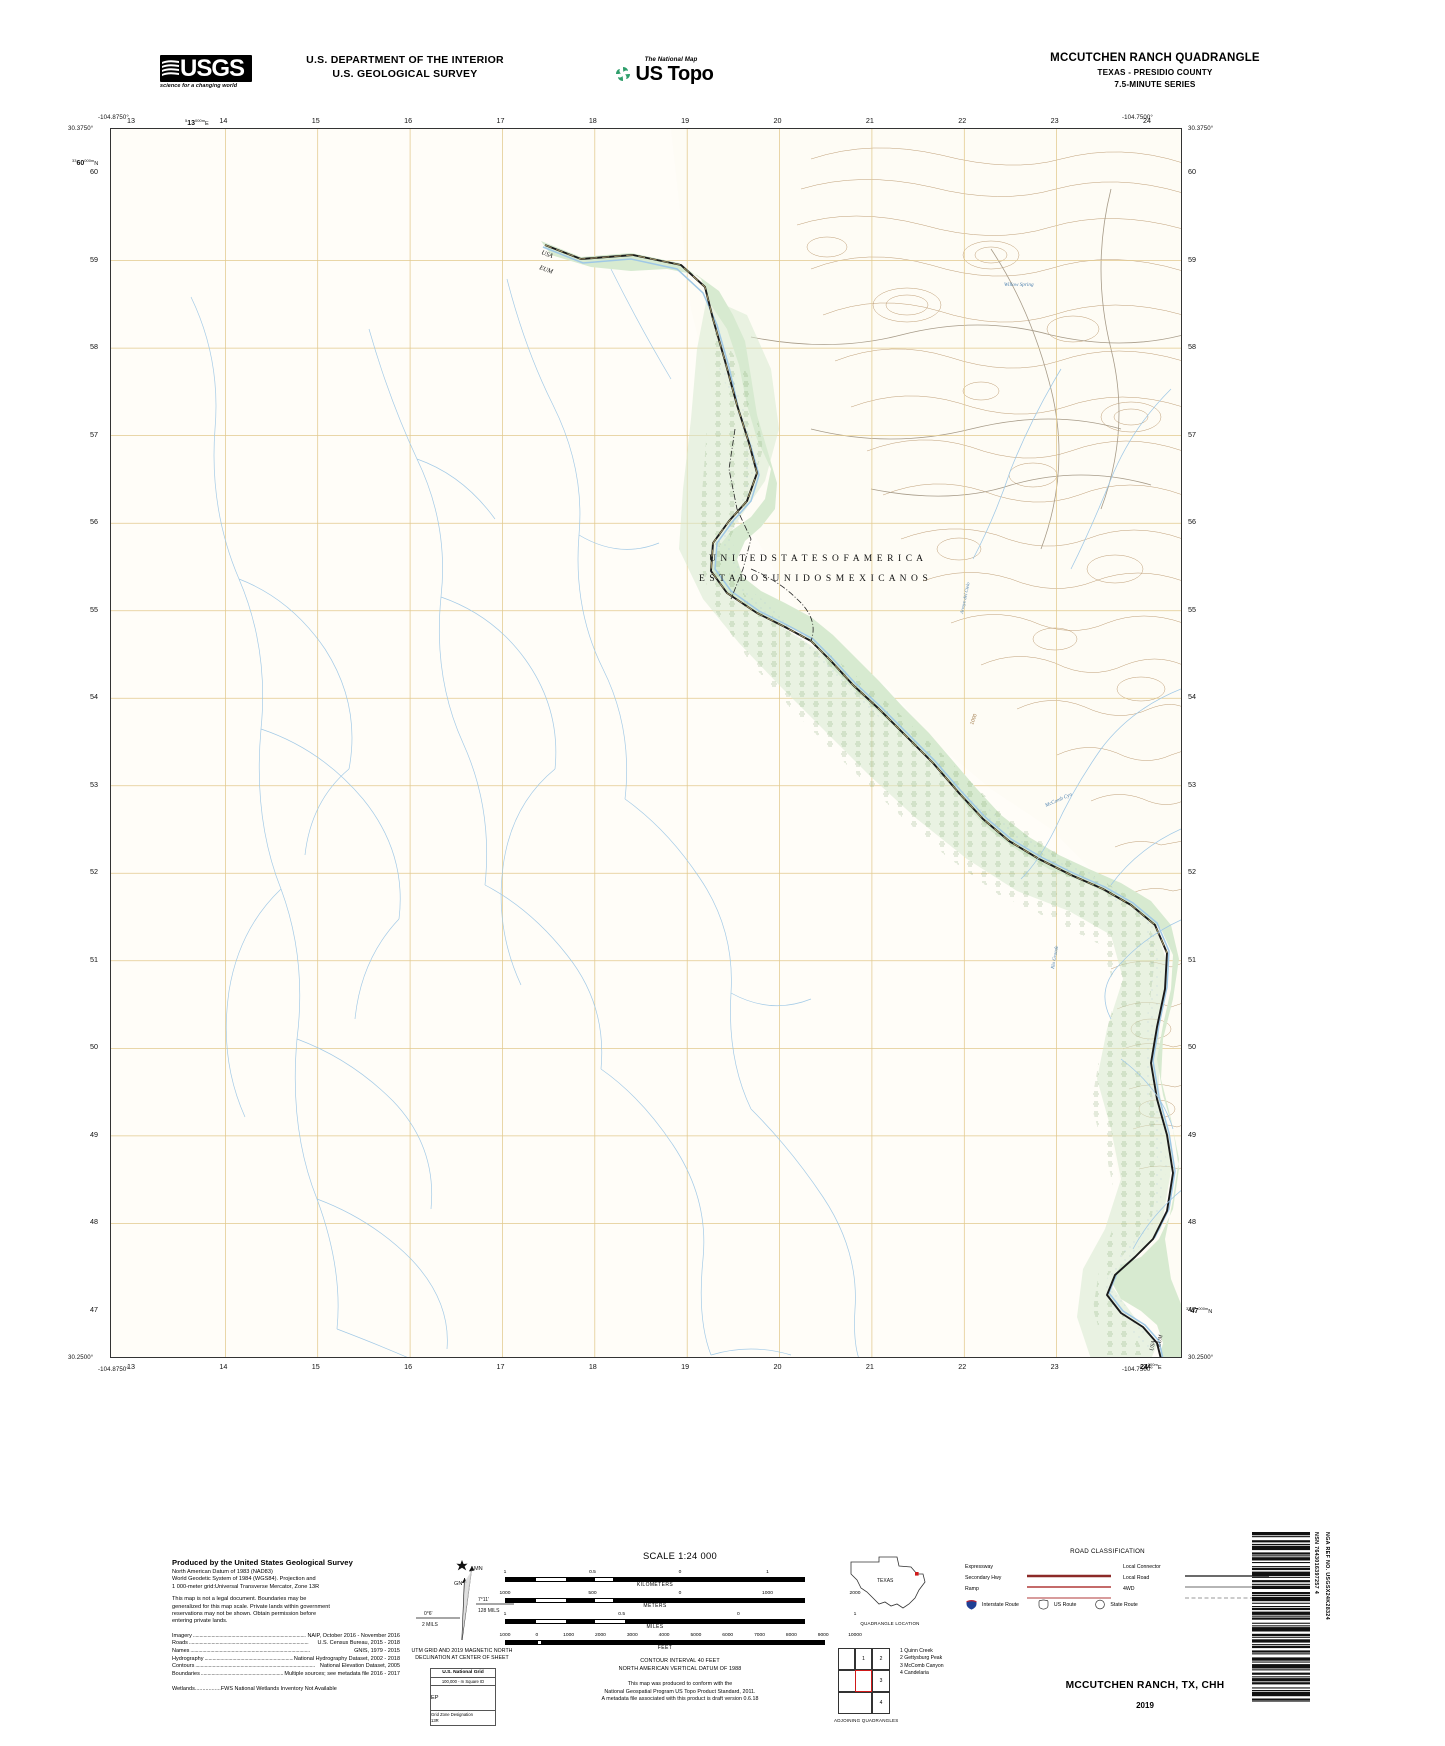 The width and height of the screenshot is (1445, 1746). I want to click on scale-tick: 5000, so click(696, 1635).